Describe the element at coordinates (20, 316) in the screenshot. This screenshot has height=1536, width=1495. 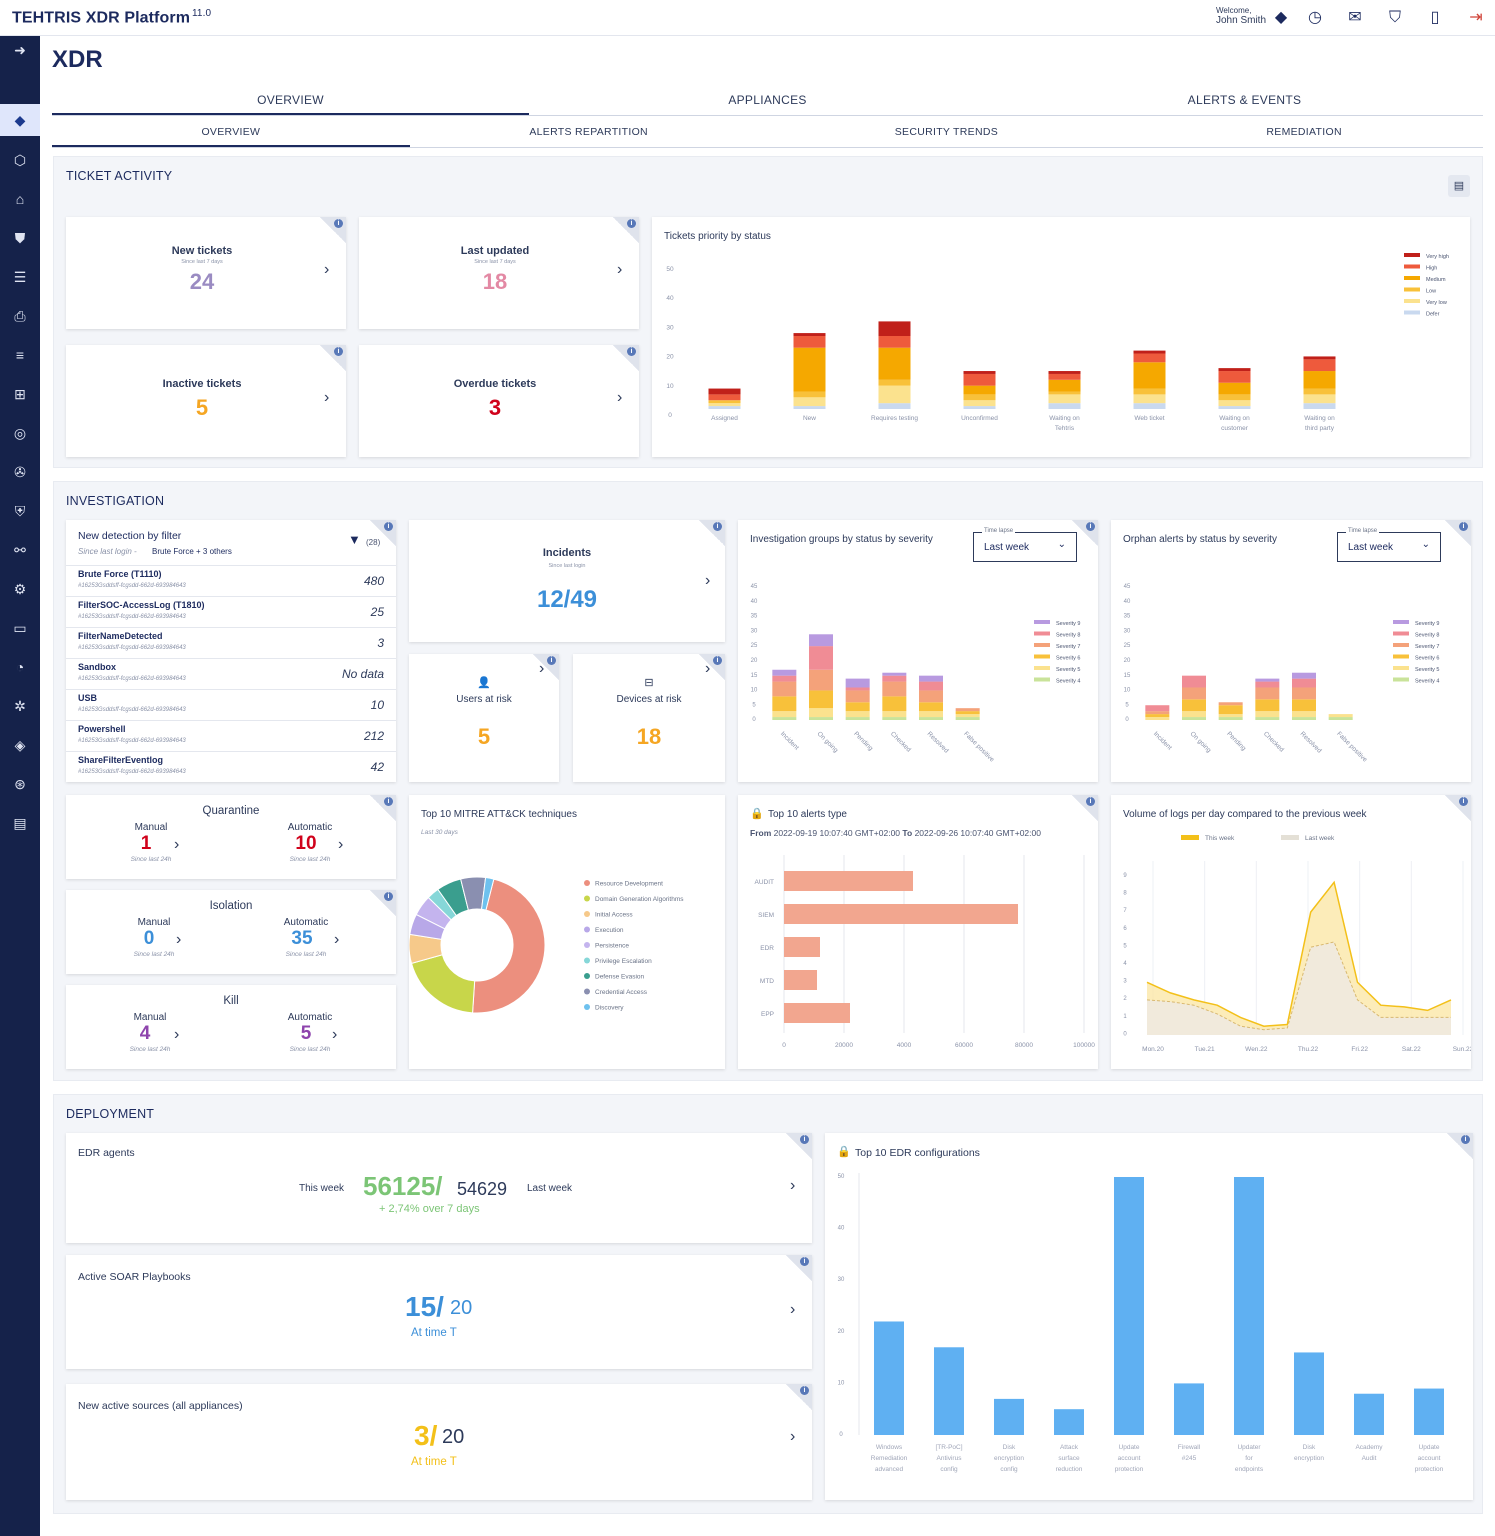
I see `report-icon: ⎙` at that location.